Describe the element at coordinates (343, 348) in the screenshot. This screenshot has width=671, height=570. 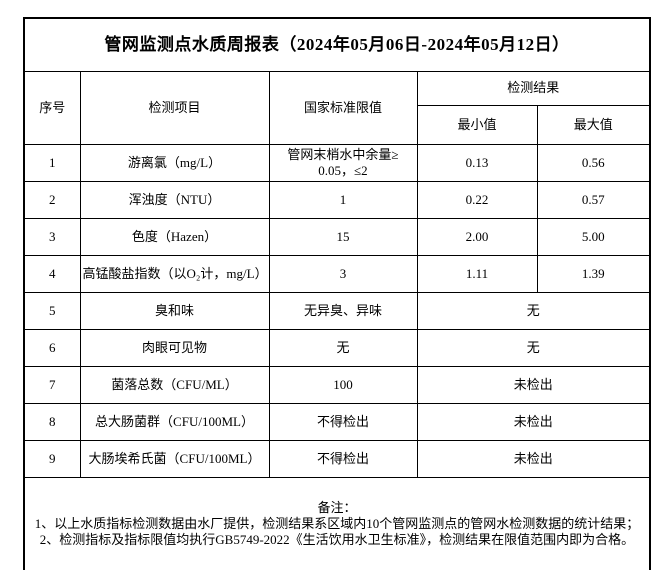
I see `cell-standard: 无` at that location.